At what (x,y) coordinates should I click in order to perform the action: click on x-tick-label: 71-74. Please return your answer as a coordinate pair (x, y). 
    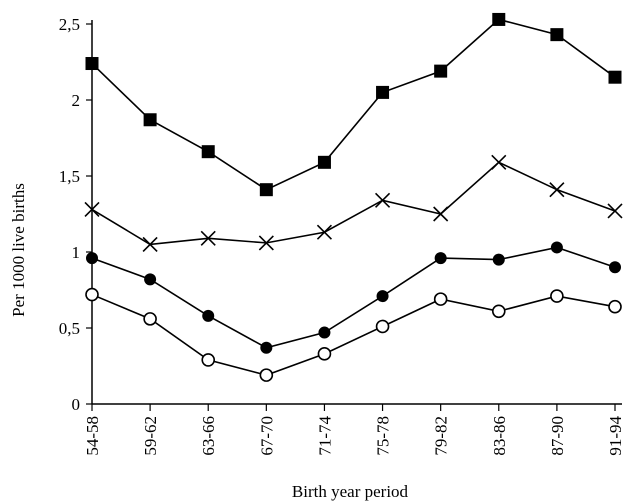
    Looking at the image, I should click on (324, 436).